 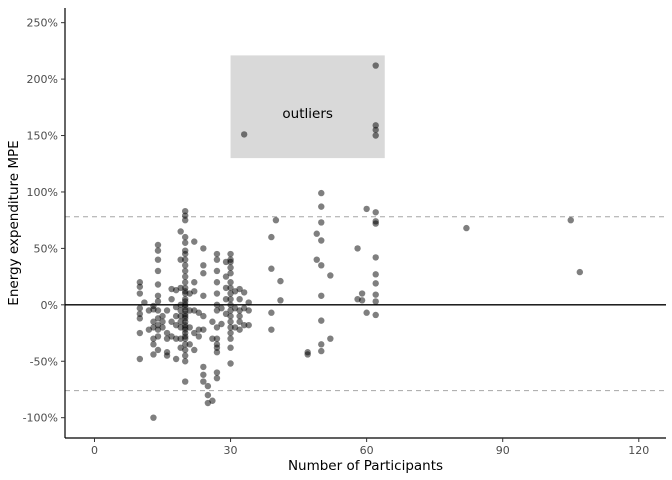 I want to click on x-tick-label: 90, so click(x=503, y=450).